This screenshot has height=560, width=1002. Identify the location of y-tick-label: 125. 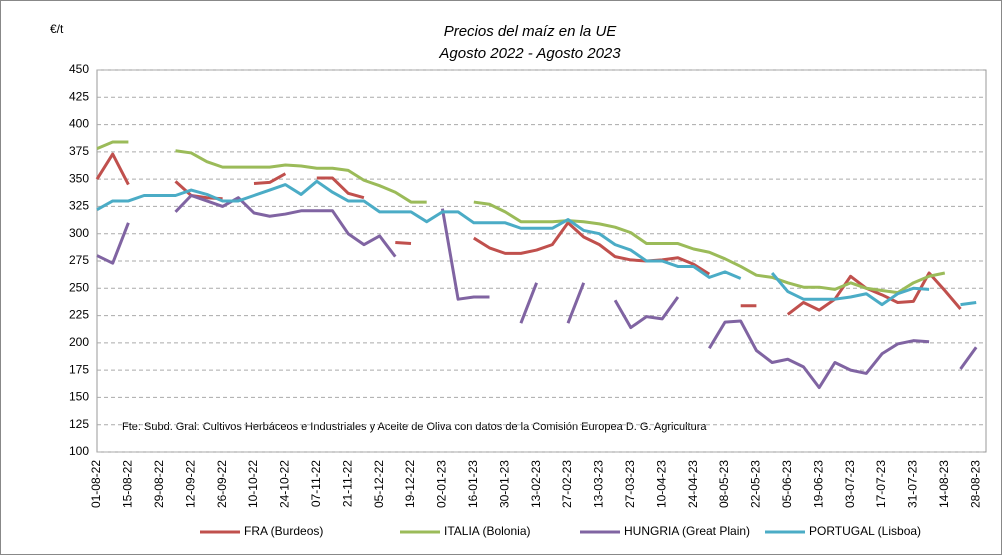
(79, 424).